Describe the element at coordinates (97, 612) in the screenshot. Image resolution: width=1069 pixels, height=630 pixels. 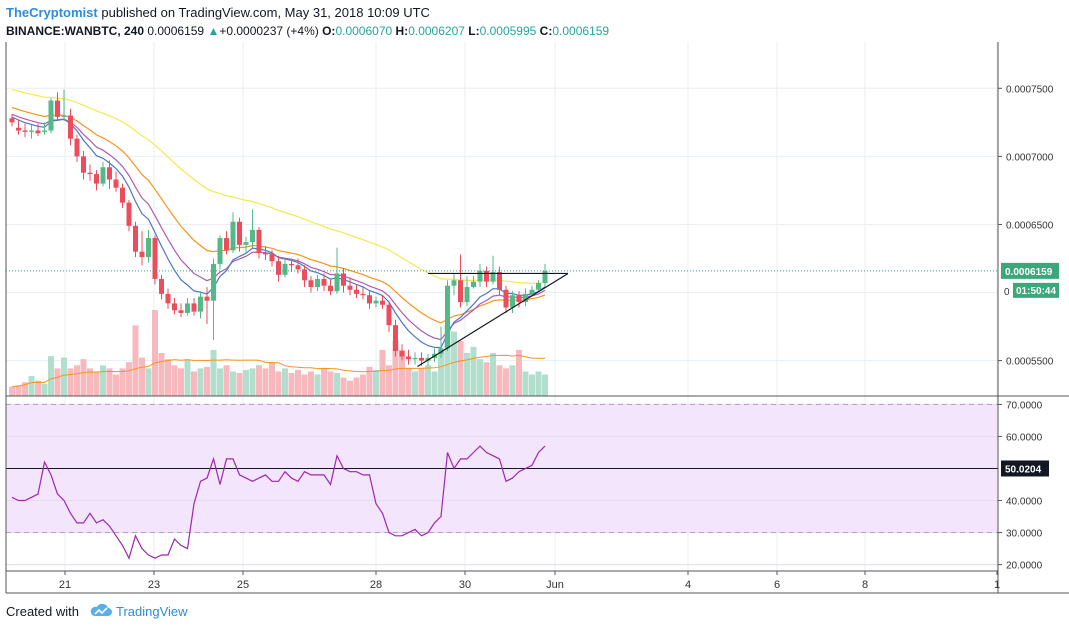
I see `footer: Created with TradingView` at that location.